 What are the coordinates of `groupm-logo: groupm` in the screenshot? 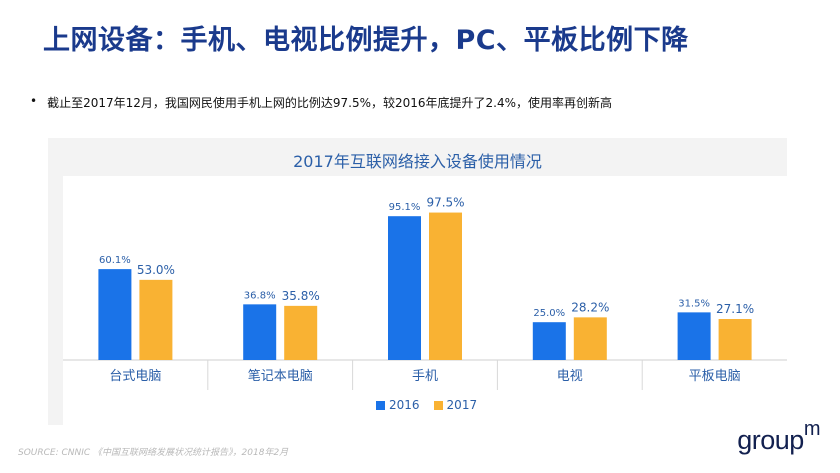 It's located at (778, 437).